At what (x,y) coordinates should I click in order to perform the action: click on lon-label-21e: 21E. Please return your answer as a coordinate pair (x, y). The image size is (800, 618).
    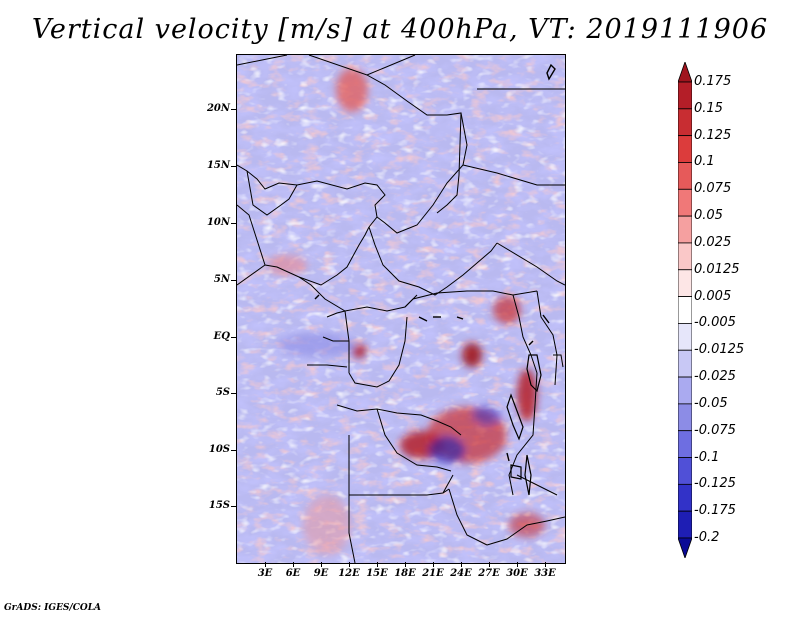
    Looking at the image, I should click on (433, 573).